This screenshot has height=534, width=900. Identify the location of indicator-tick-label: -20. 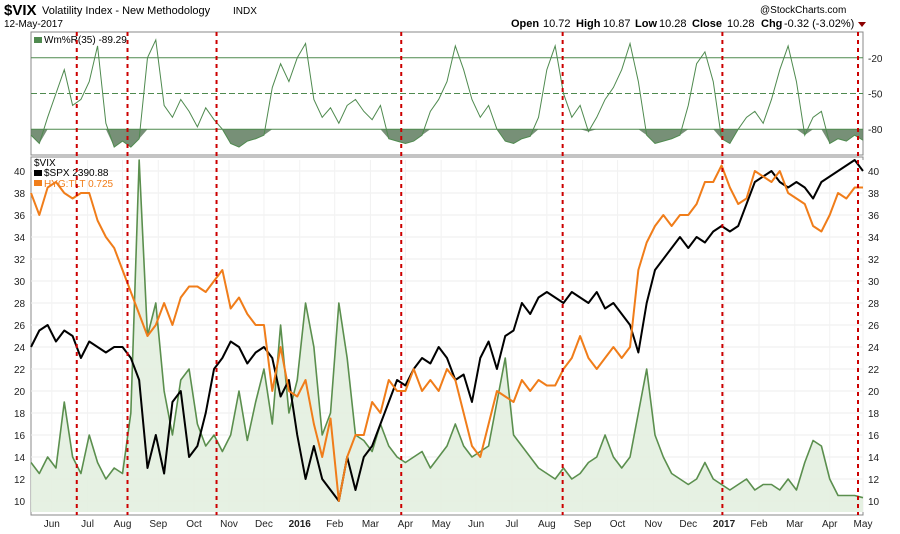
(875, 59).